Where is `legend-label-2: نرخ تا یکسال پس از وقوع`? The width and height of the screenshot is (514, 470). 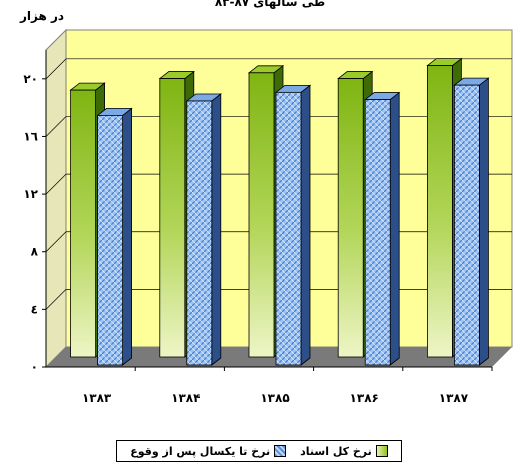 legend-label-2: نرخ تا یکسال پس از وقوع is located at coordinates (200, 451).